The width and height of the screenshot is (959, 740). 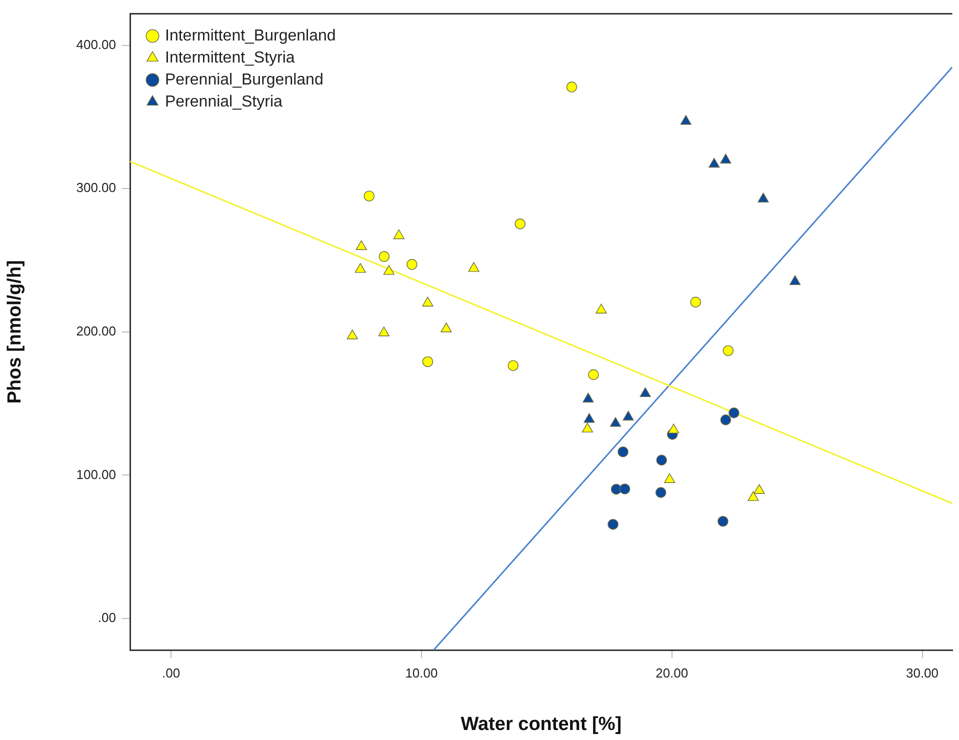 I want to click on y-tick-label: 200.00, so click(x=96, y=330).